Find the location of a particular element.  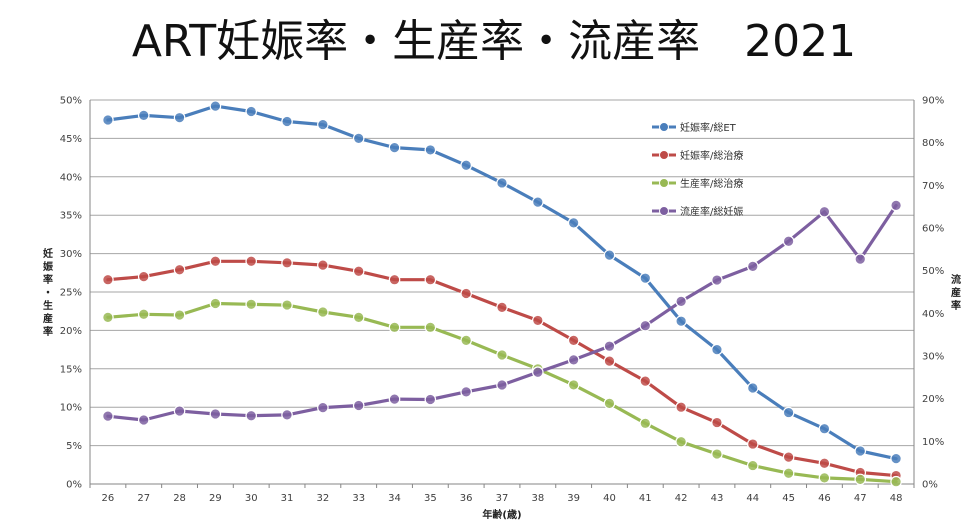

legend-item: 妊娠率/総治療 is located at coordinates (697, 155).